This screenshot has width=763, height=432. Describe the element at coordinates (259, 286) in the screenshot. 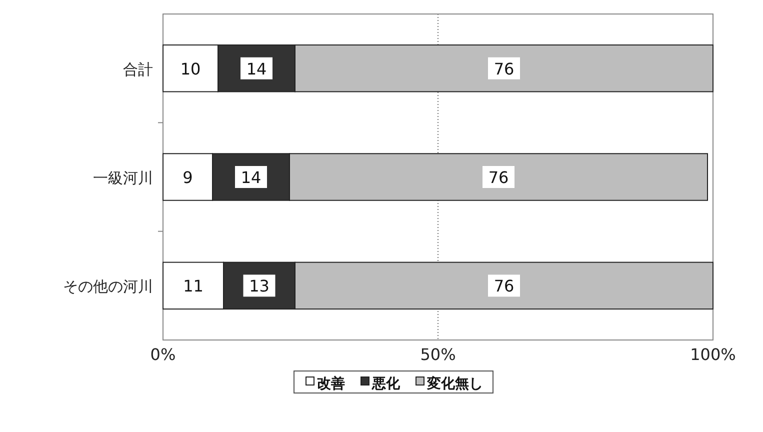

I see `data-label: 13` at that location.